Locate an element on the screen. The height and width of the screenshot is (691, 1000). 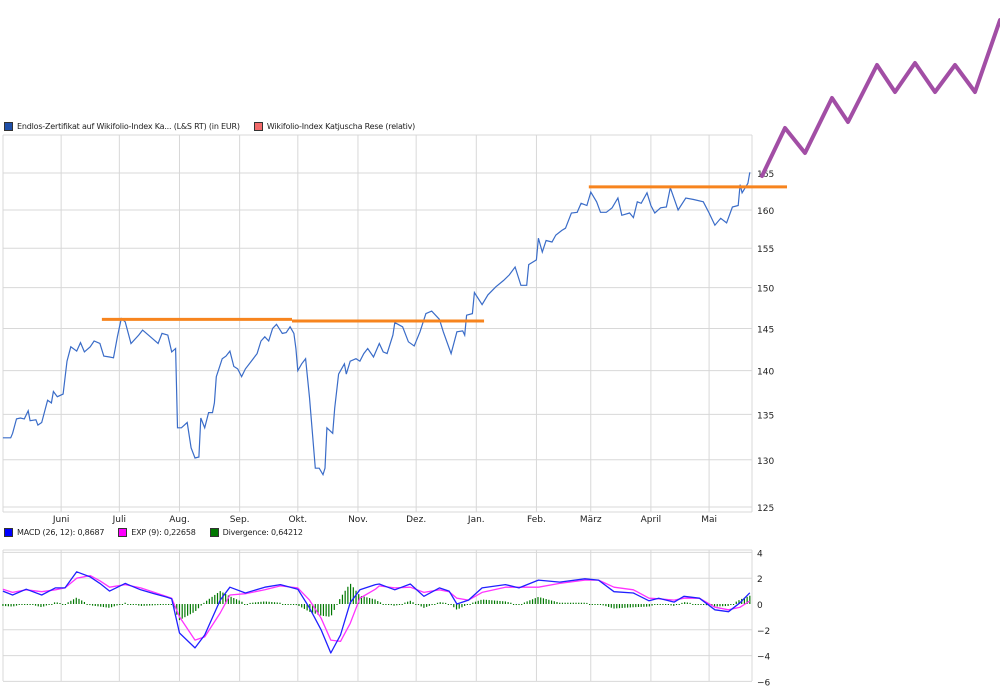
price-y-tick-label: 150 is located at coordinates (765, 290).